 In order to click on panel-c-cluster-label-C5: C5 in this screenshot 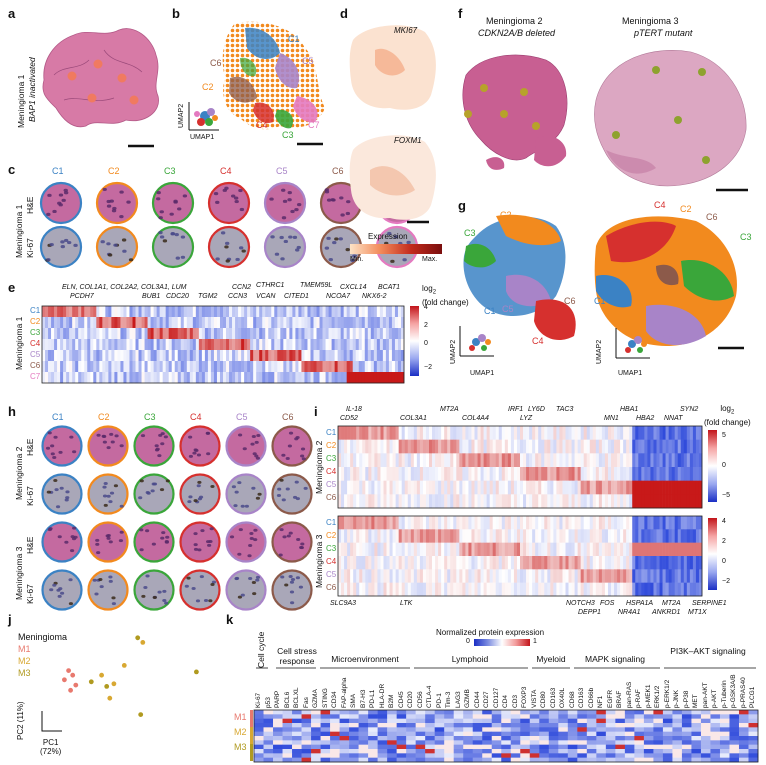, I will do `click(282, 171)`.